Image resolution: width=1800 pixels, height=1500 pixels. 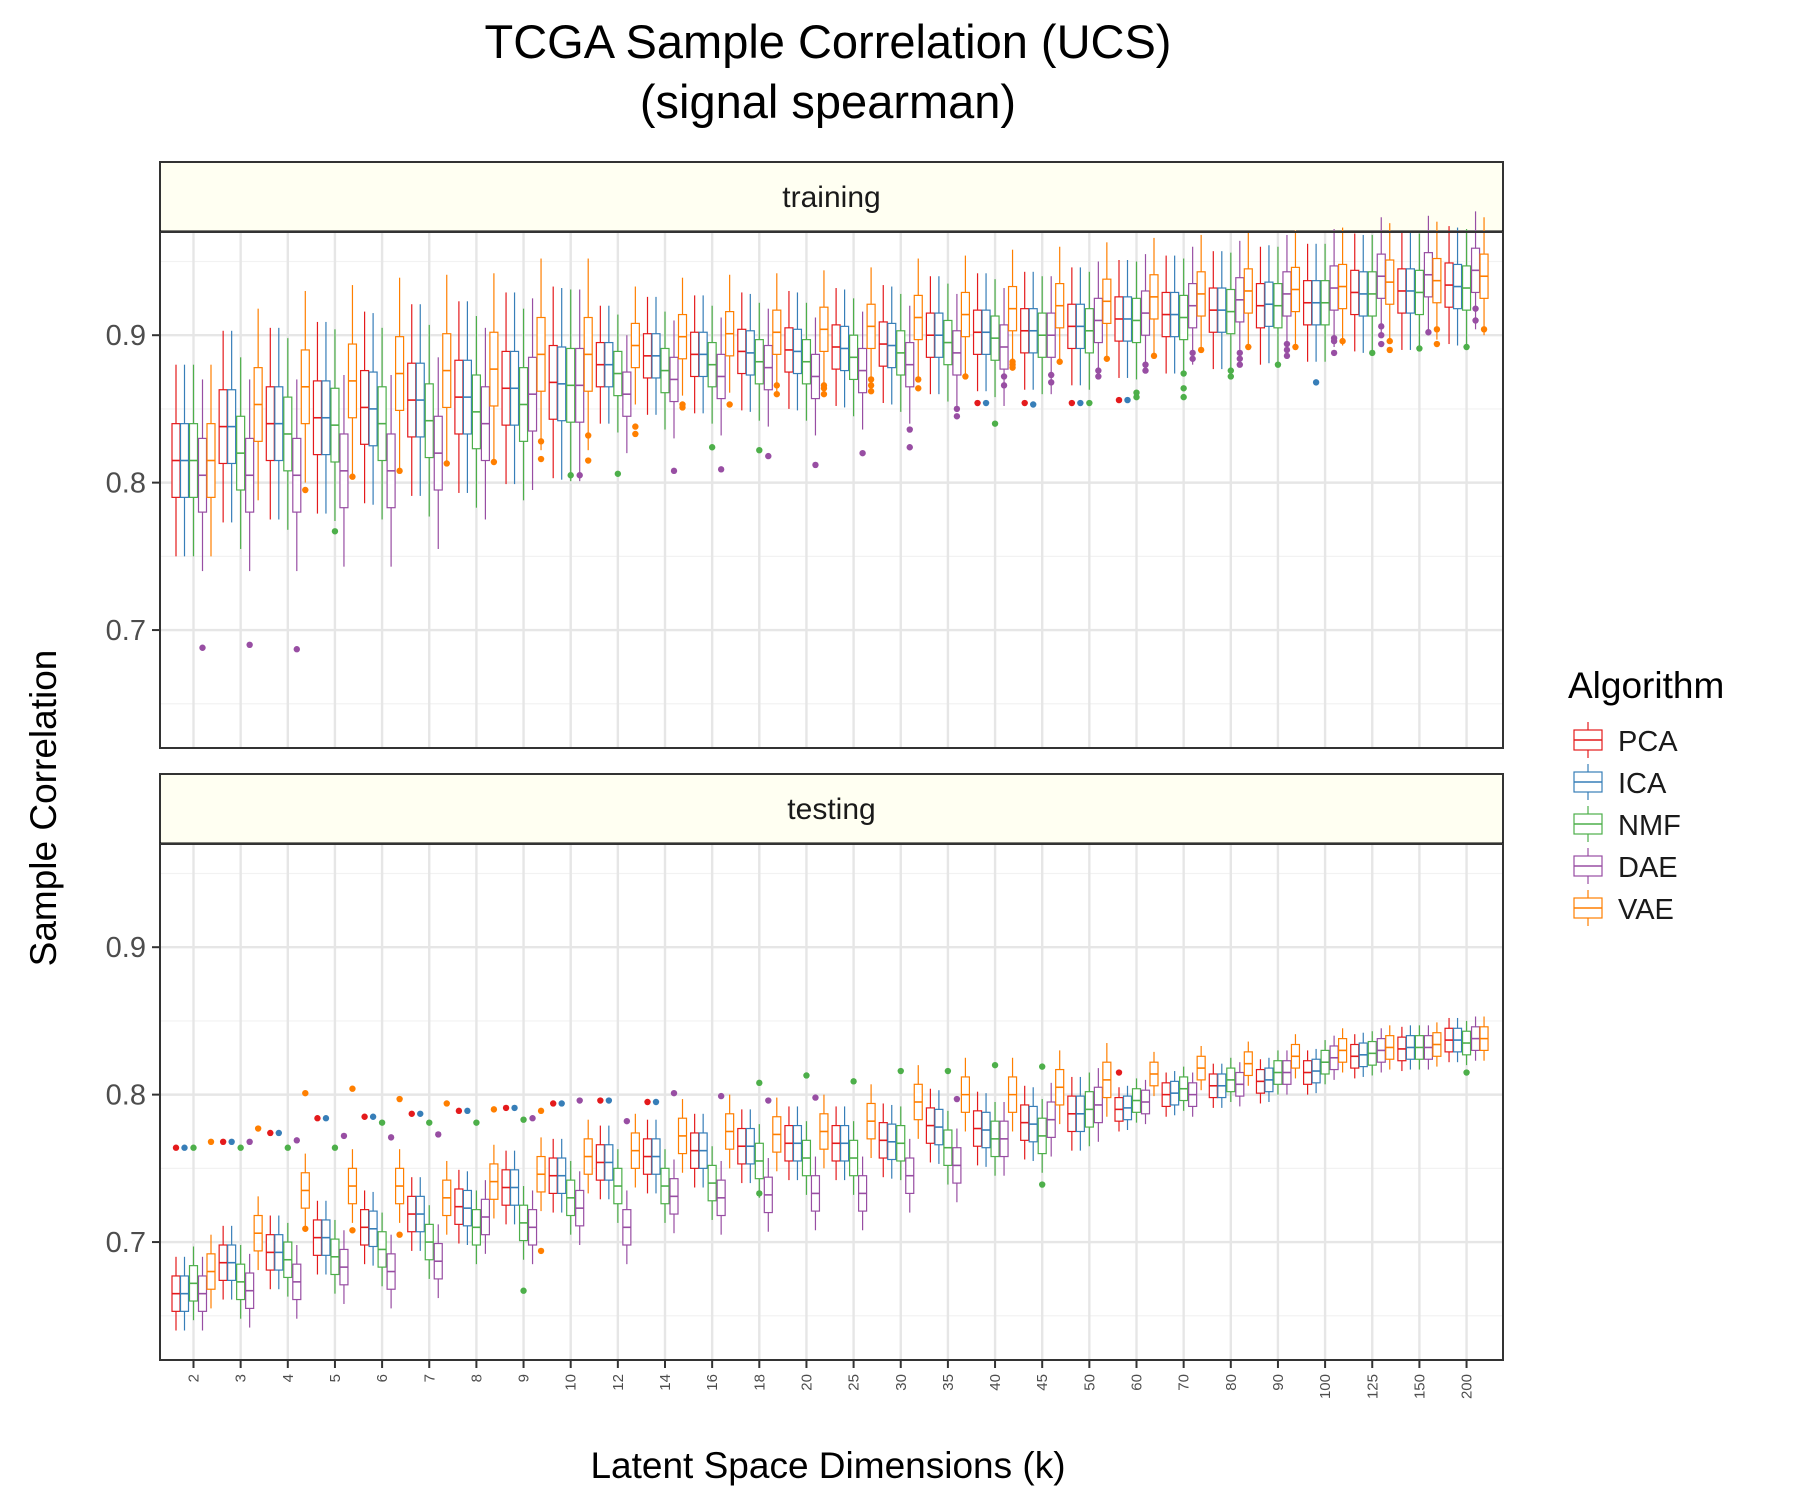 What do you see at coordinates (1372, 1386) in the screenshot?
I see `x-tick-label: 125` at bounding box center [1372, 1386].